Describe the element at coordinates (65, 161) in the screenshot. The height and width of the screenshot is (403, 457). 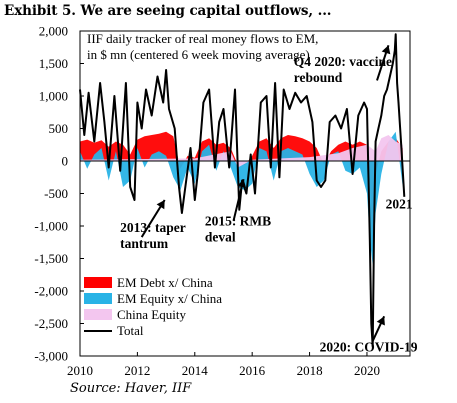
I see `y-tick-label: 0` at that location.